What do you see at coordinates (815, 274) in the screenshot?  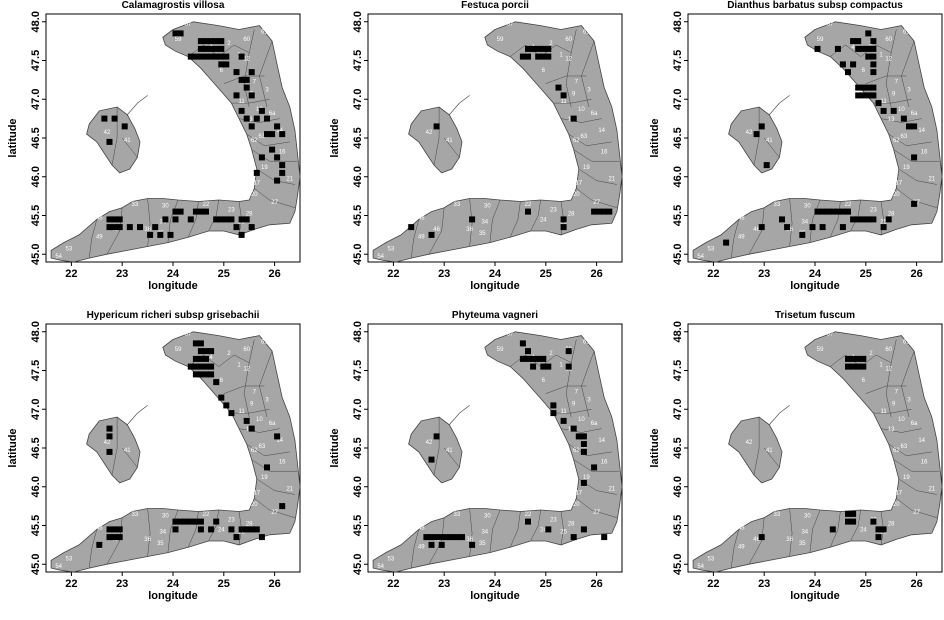 I see `x-tick-label: 24` at bounding box center [815, 274].